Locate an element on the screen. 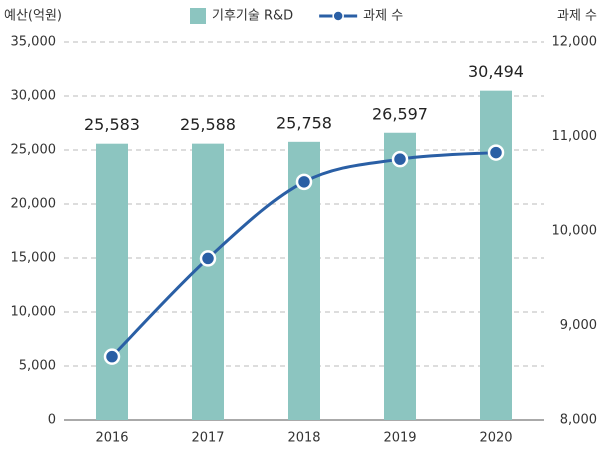  data-label: 25,758 is located at coordinates (304, 122).